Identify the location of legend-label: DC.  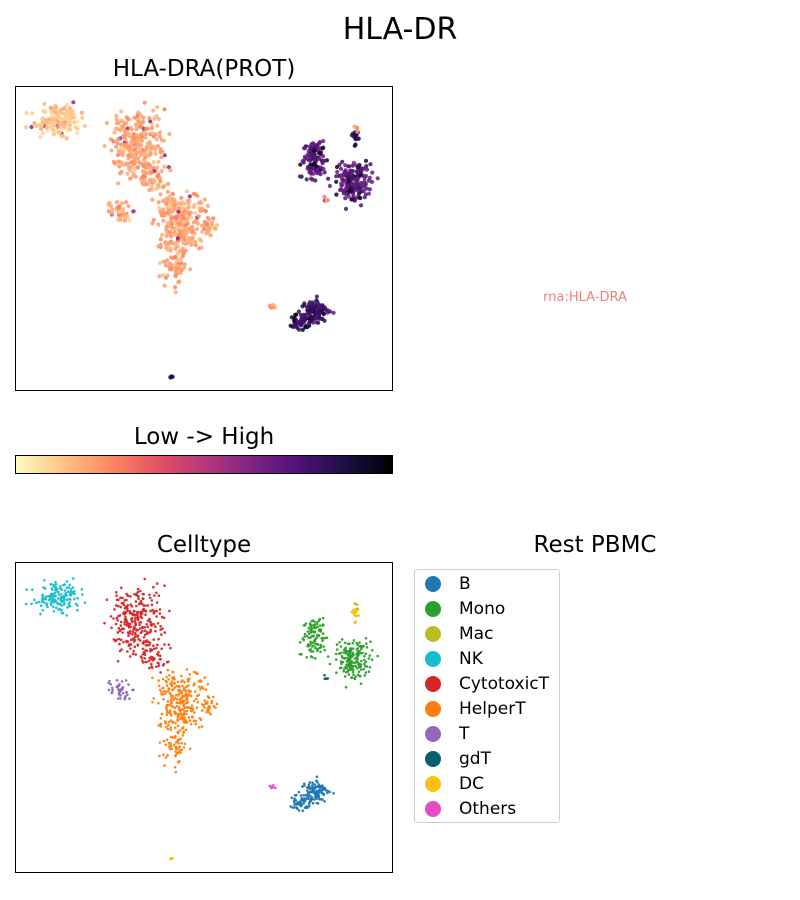
(471, 784).